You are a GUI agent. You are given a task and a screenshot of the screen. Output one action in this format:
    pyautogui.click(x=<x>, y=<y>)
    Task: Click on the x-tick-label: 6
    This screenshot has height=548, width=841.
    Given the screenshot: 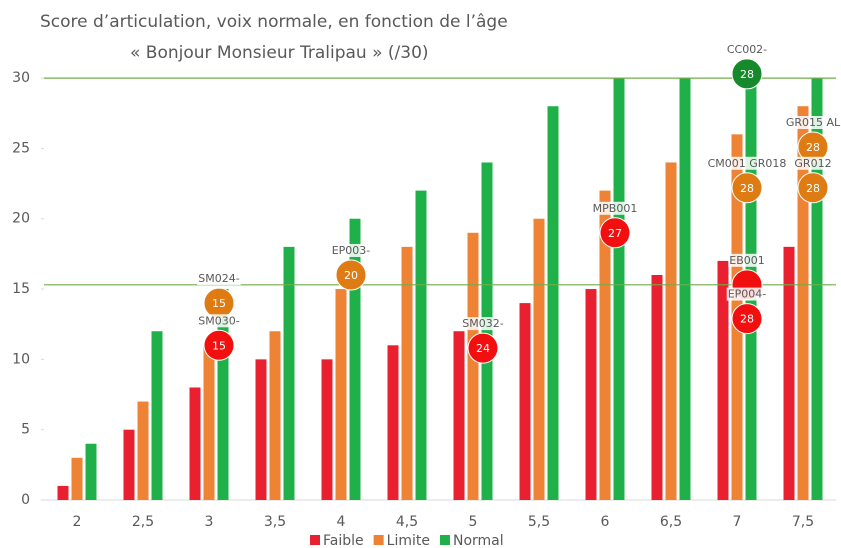 What is the action you would take?
    pyautogui.click(x=605, y=522)
    